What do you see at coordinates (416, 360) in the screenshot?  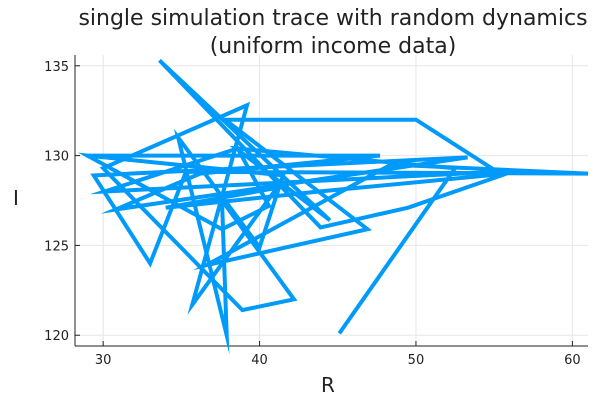 I see `x-tick-label-2: 50` at bounding box center [416, 360].